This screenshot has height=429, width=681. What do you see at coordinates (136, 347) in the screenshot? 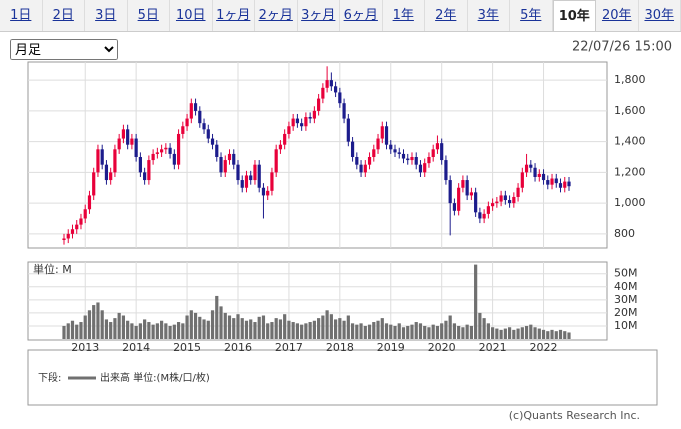
I see `x-tick-label: 2014` at bounding box center [136, 347].